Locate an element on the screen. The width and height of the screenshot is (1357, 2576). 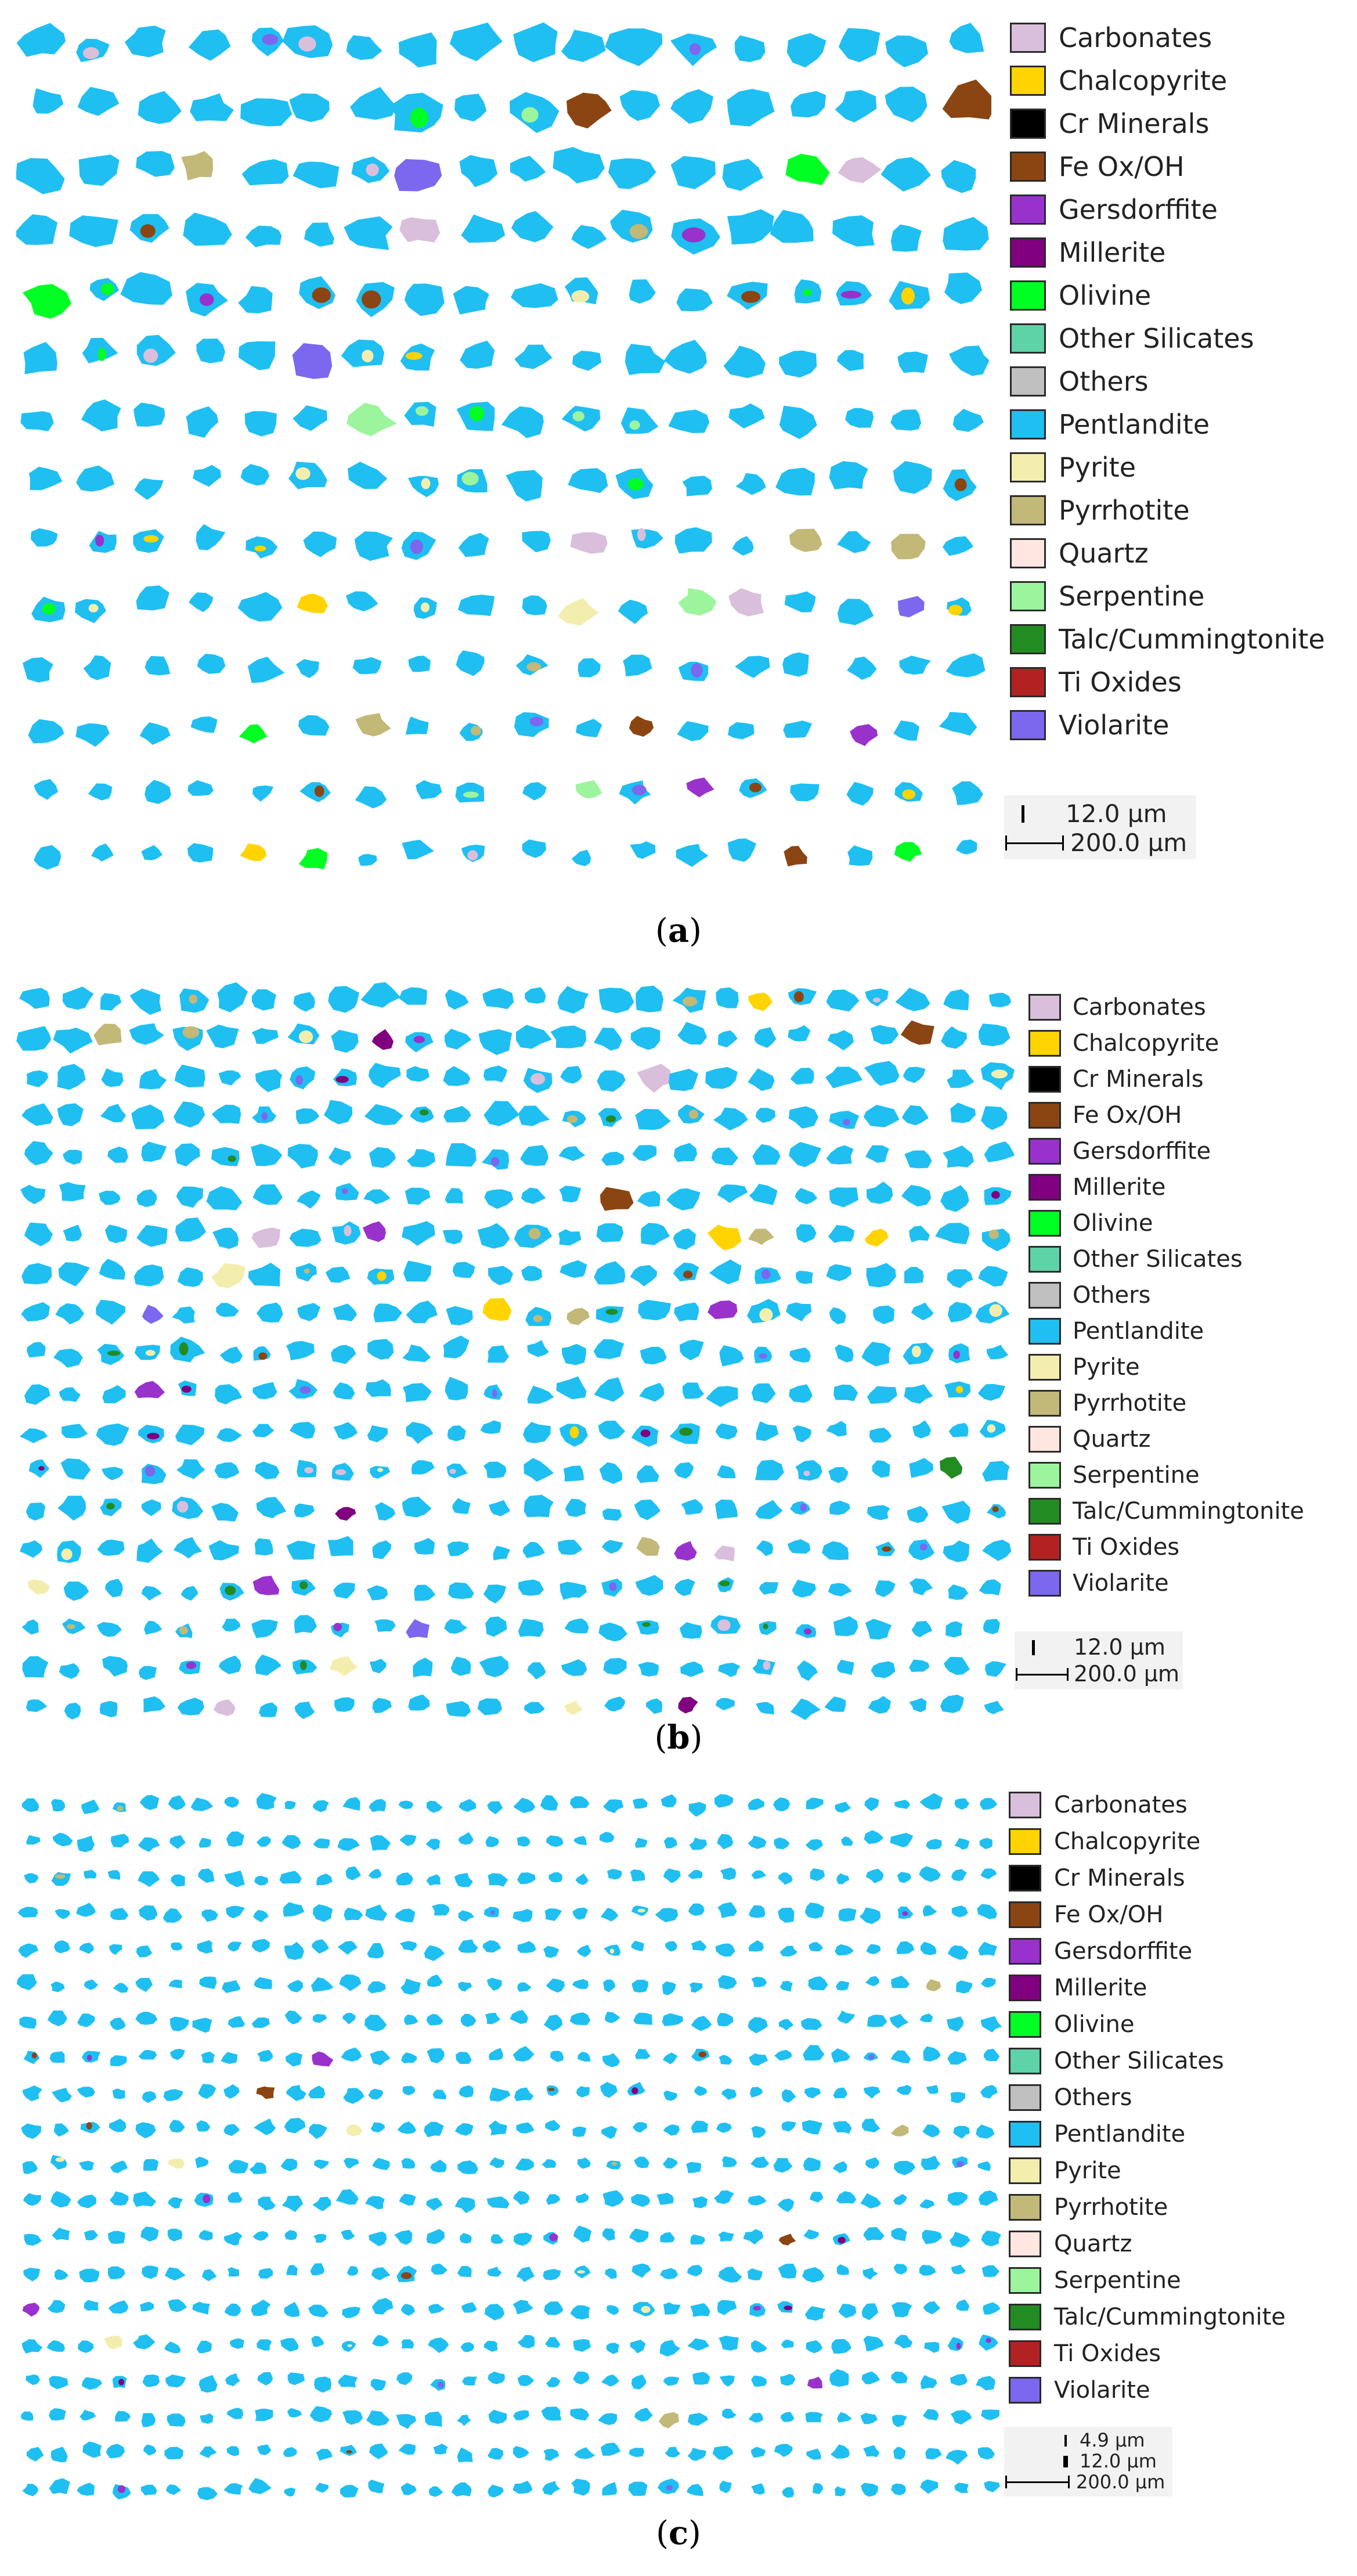
scale-bar-line is located at coordinates (1039, 2482).